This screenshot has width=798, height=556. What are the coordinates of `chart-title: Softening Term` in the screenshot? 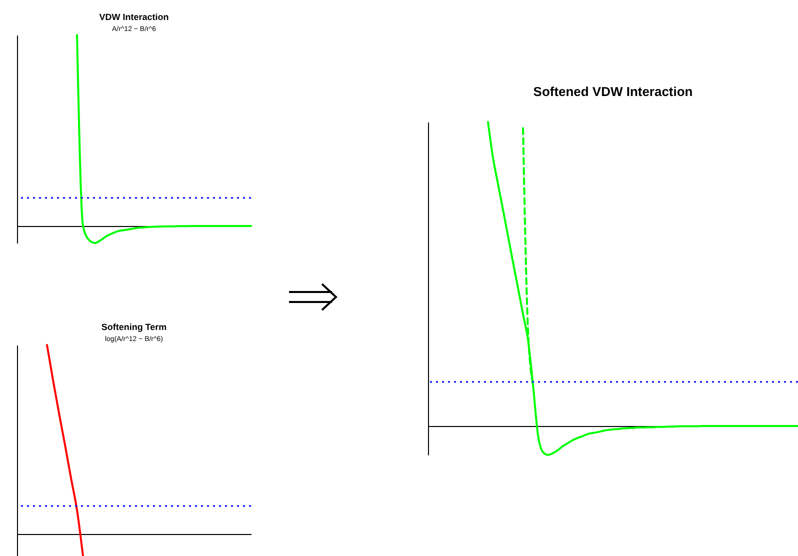 It's located at (134, 327).